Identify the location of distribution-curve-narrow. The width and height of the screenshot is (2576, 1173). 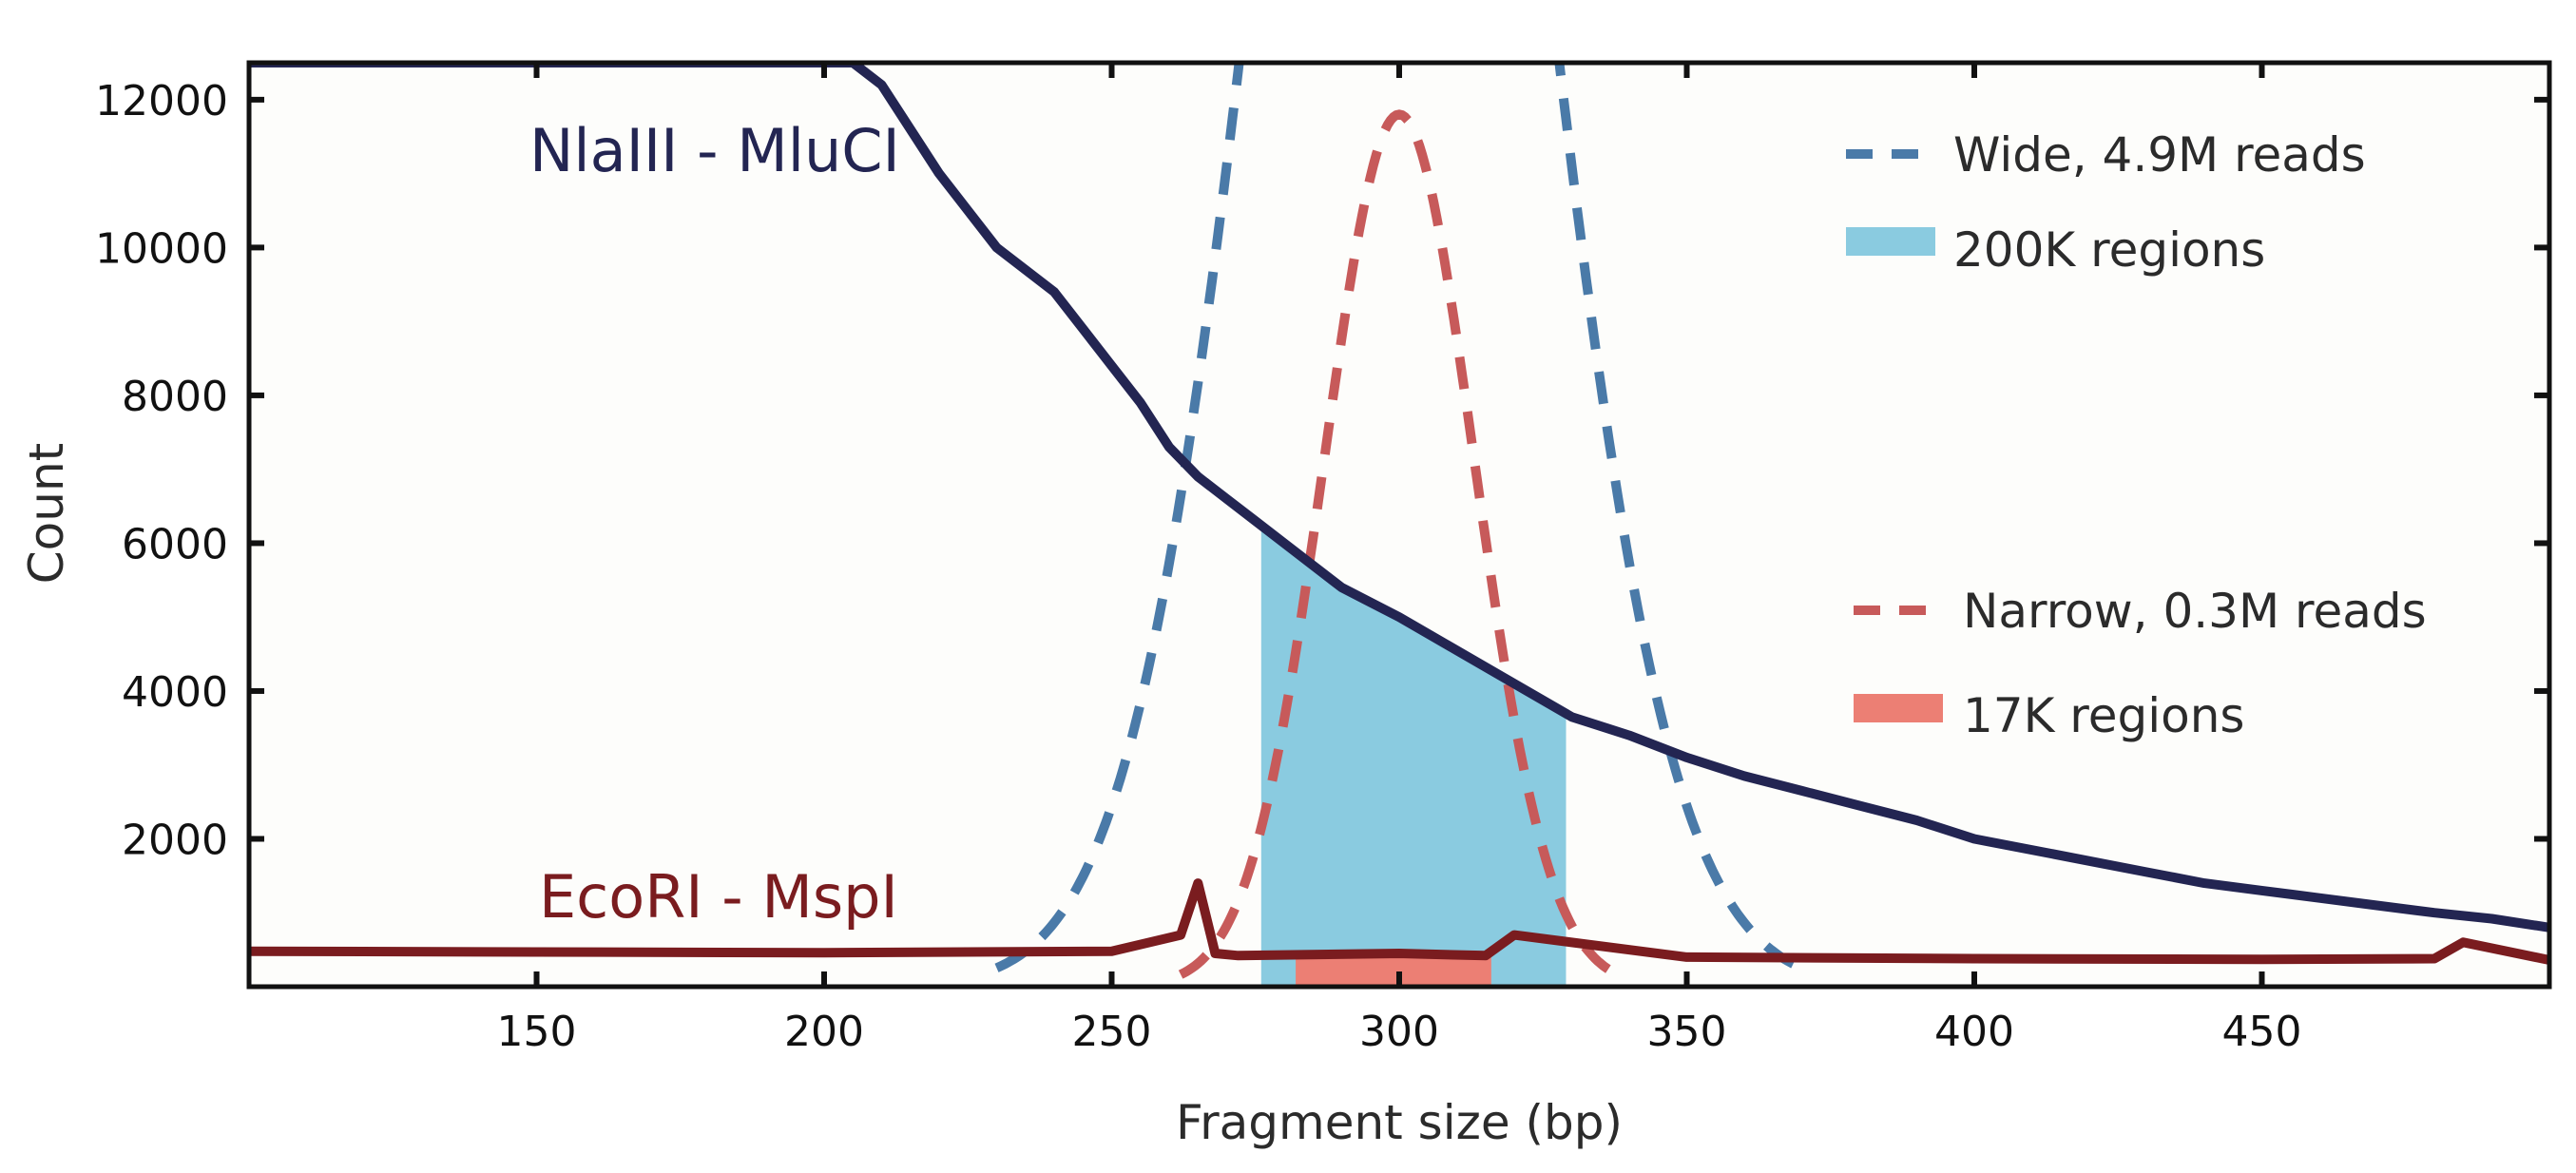
(1399, 544).